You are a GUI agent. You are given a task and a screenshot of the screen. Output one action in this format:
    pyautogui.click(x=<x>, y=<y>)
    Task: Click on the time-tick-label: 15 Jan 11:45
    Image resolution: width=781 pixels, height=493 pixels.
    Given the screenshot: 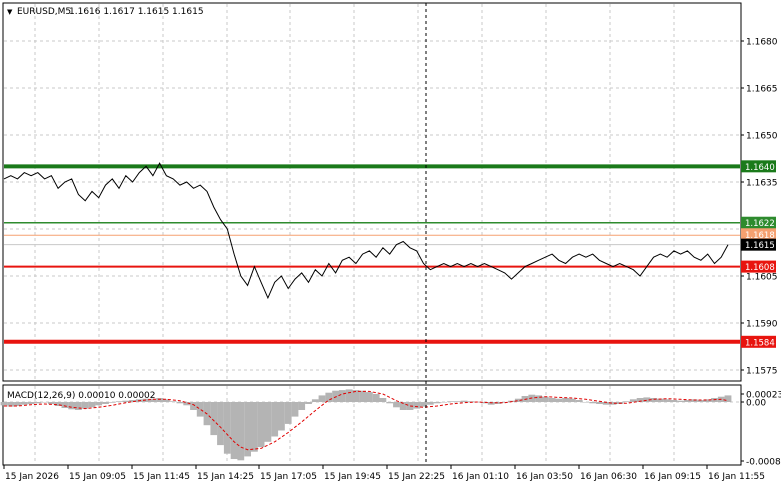 What is the action you would take?
    pyautogui.click(x=161, y=477)
    